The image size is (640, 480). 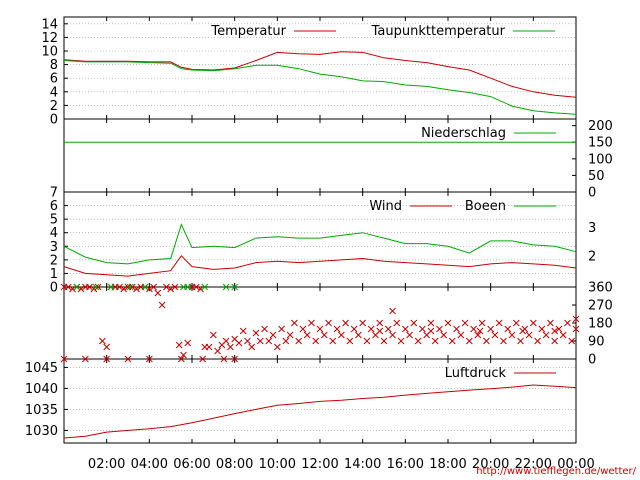 What do you see at coordinates (49, 52) in the screenshot?
I see `y-tick-label: 10` at bounding box center [49, 52].